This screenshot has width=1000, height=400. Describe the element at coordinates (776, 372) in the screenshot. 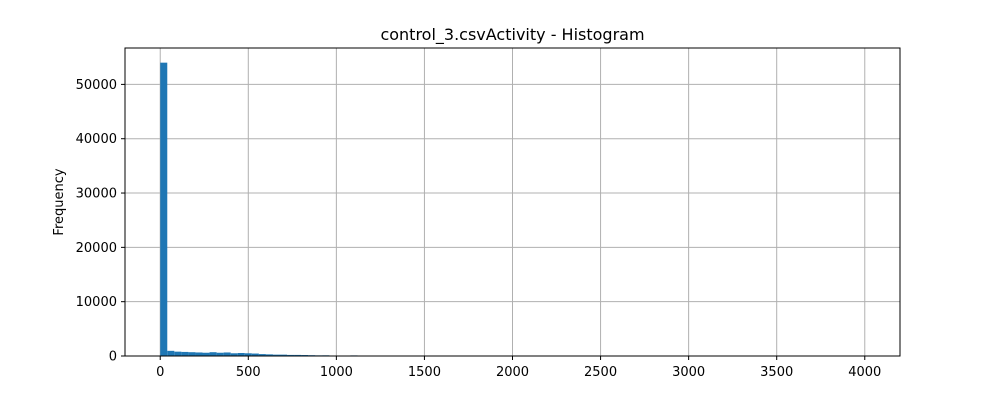

I see `x-tick-label: 3500` at that location.